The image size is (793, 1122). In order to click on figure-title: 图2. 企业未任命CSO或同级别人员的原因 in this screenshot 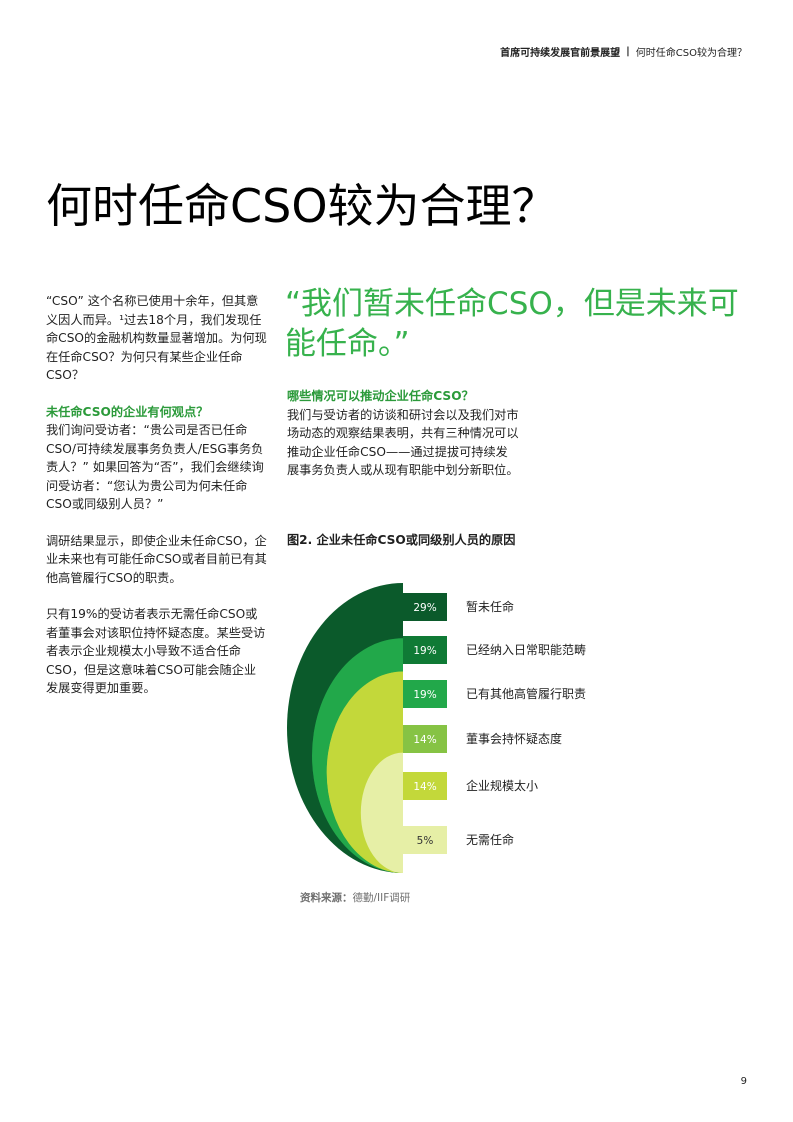, I will do `click(401, 540)`.